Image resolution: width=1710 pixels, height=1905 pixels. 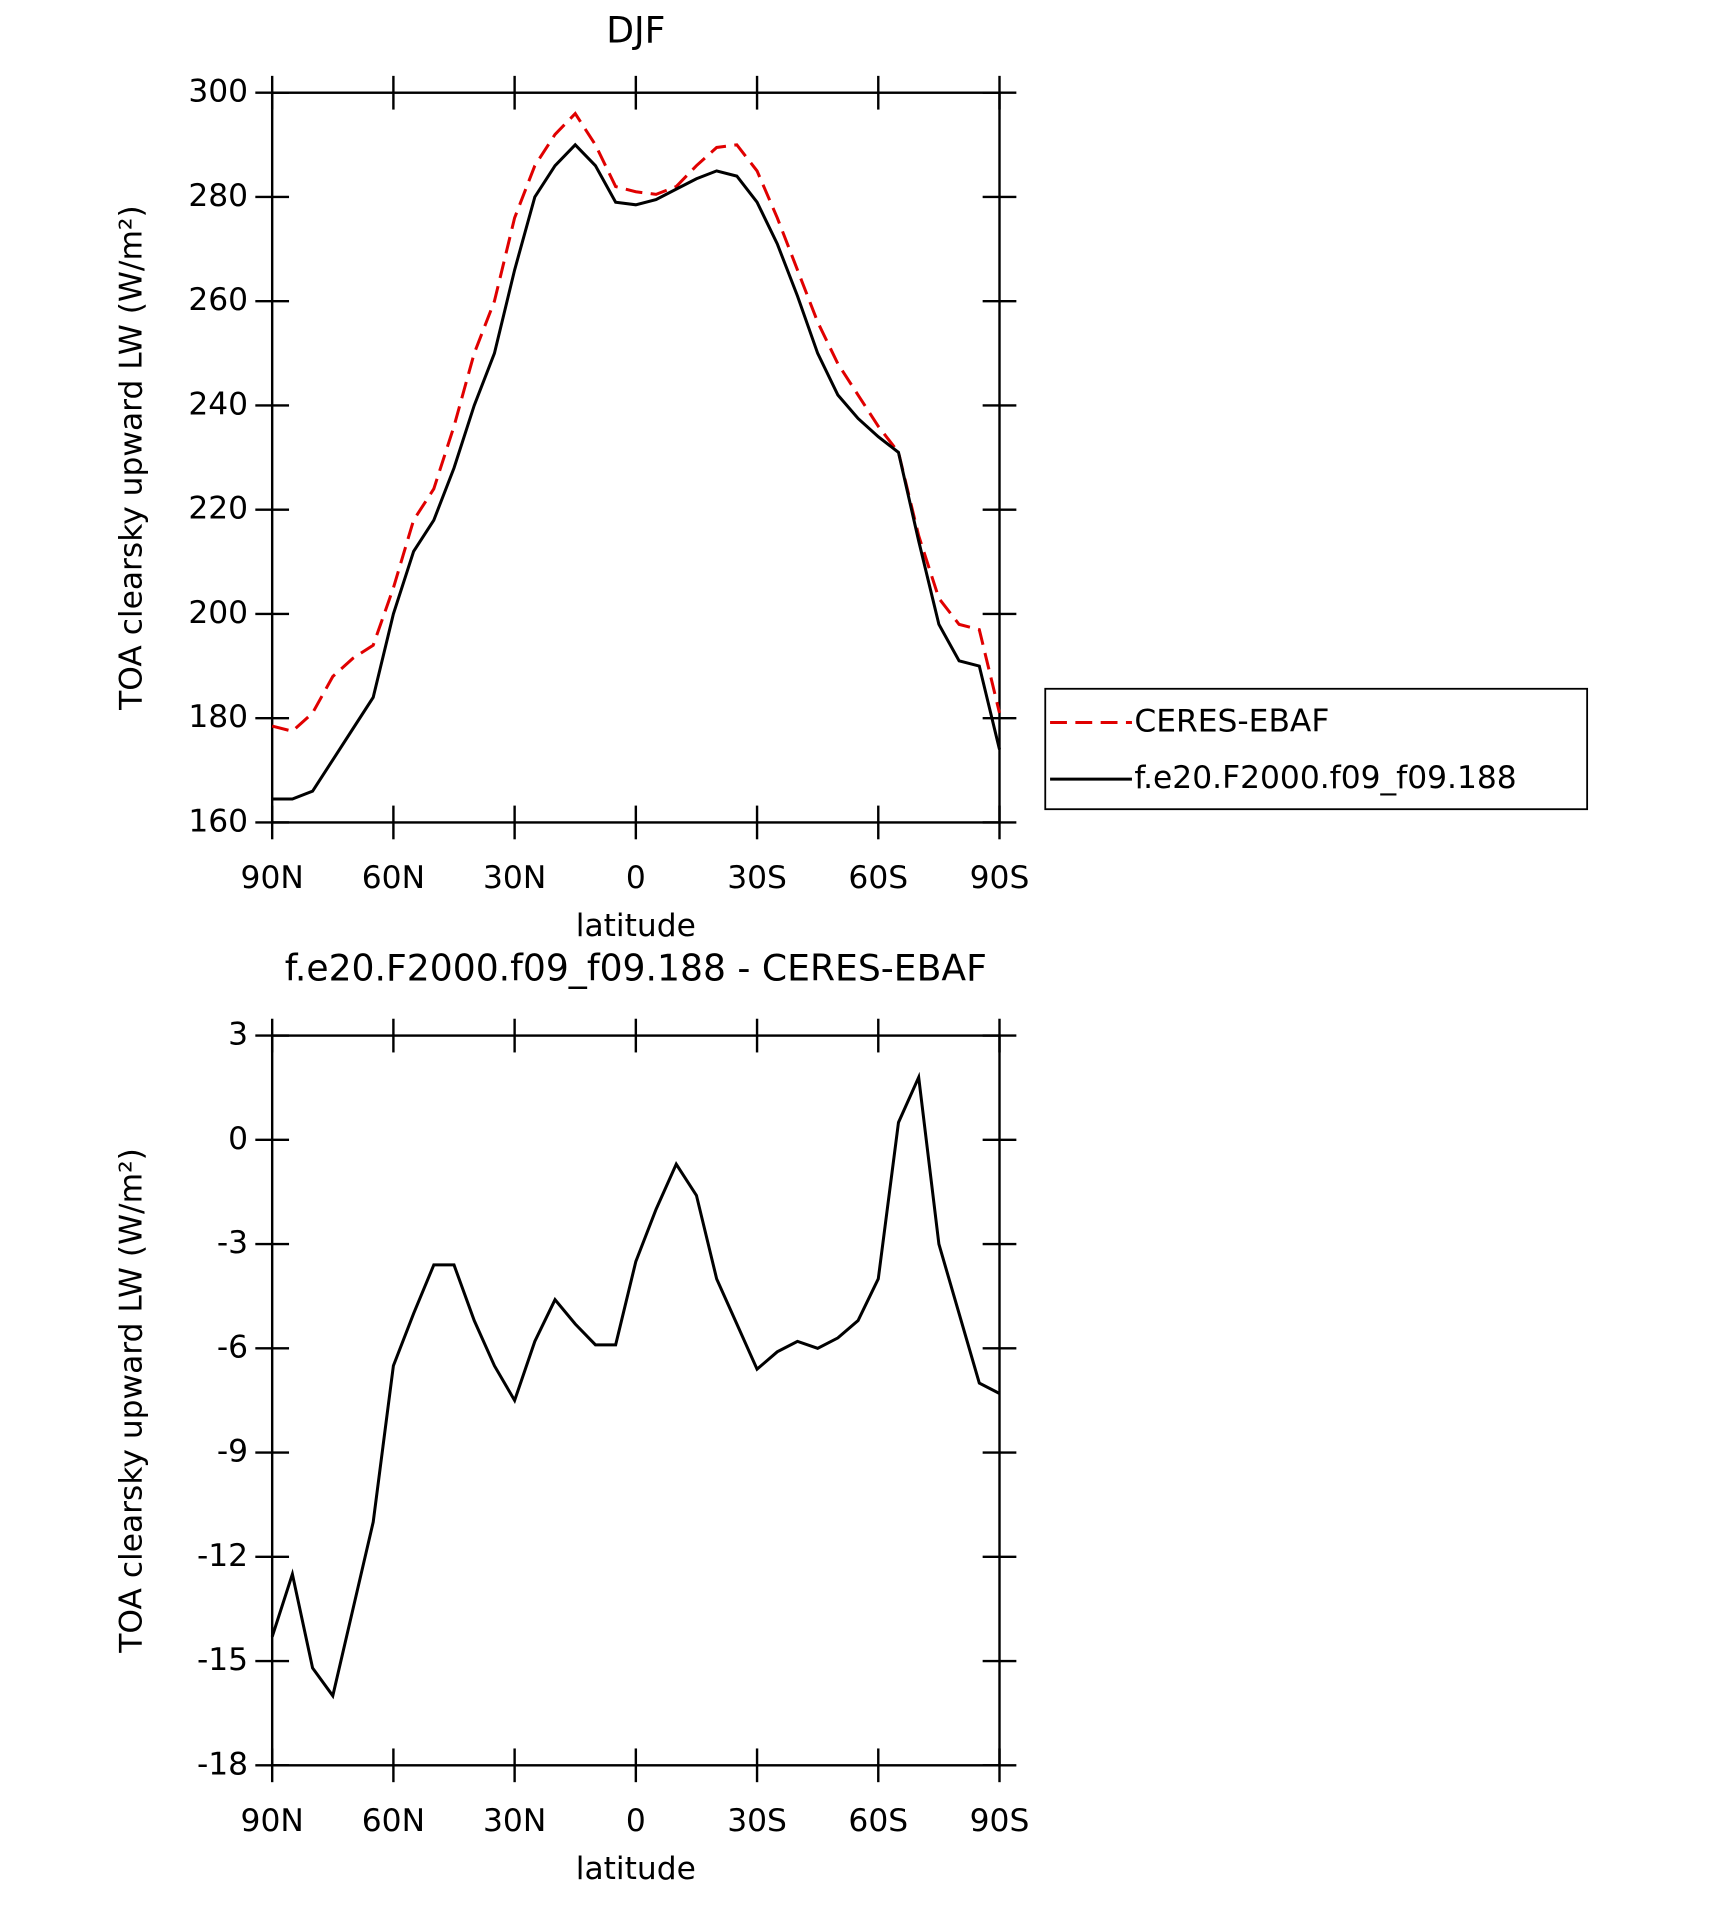 I want to click on y-tick-label: -6, so click(x=232, y=1347).